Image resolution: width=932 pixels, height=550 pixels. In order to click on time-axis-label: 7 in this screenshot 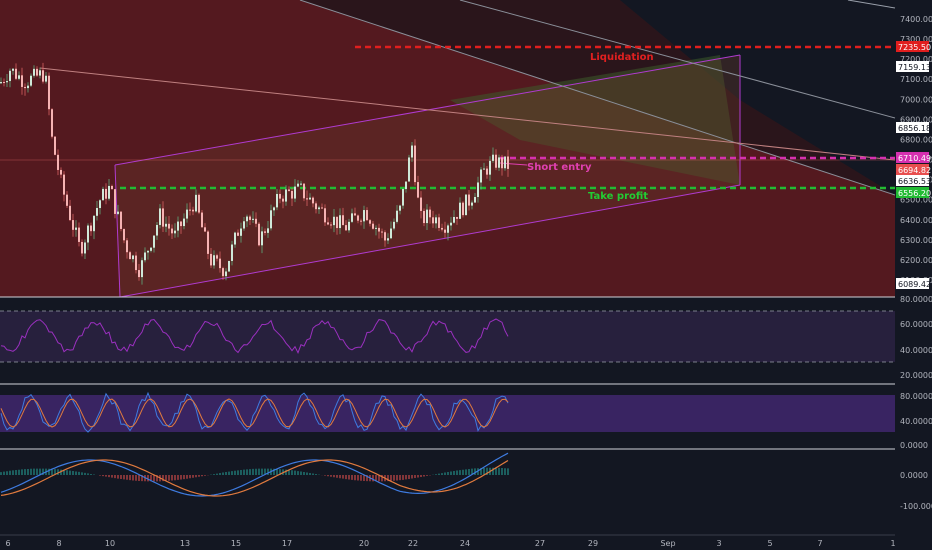, I will do `click(819, 543)`.